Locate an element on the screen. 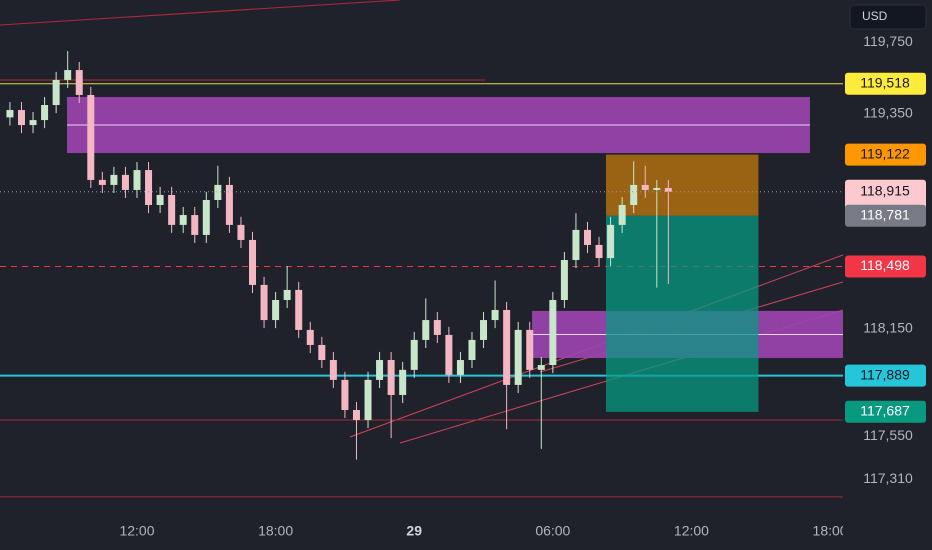 The height and width of the screenshot is (550, 932). y-tick-label: 119,750 is located at coordinates (888, 41).